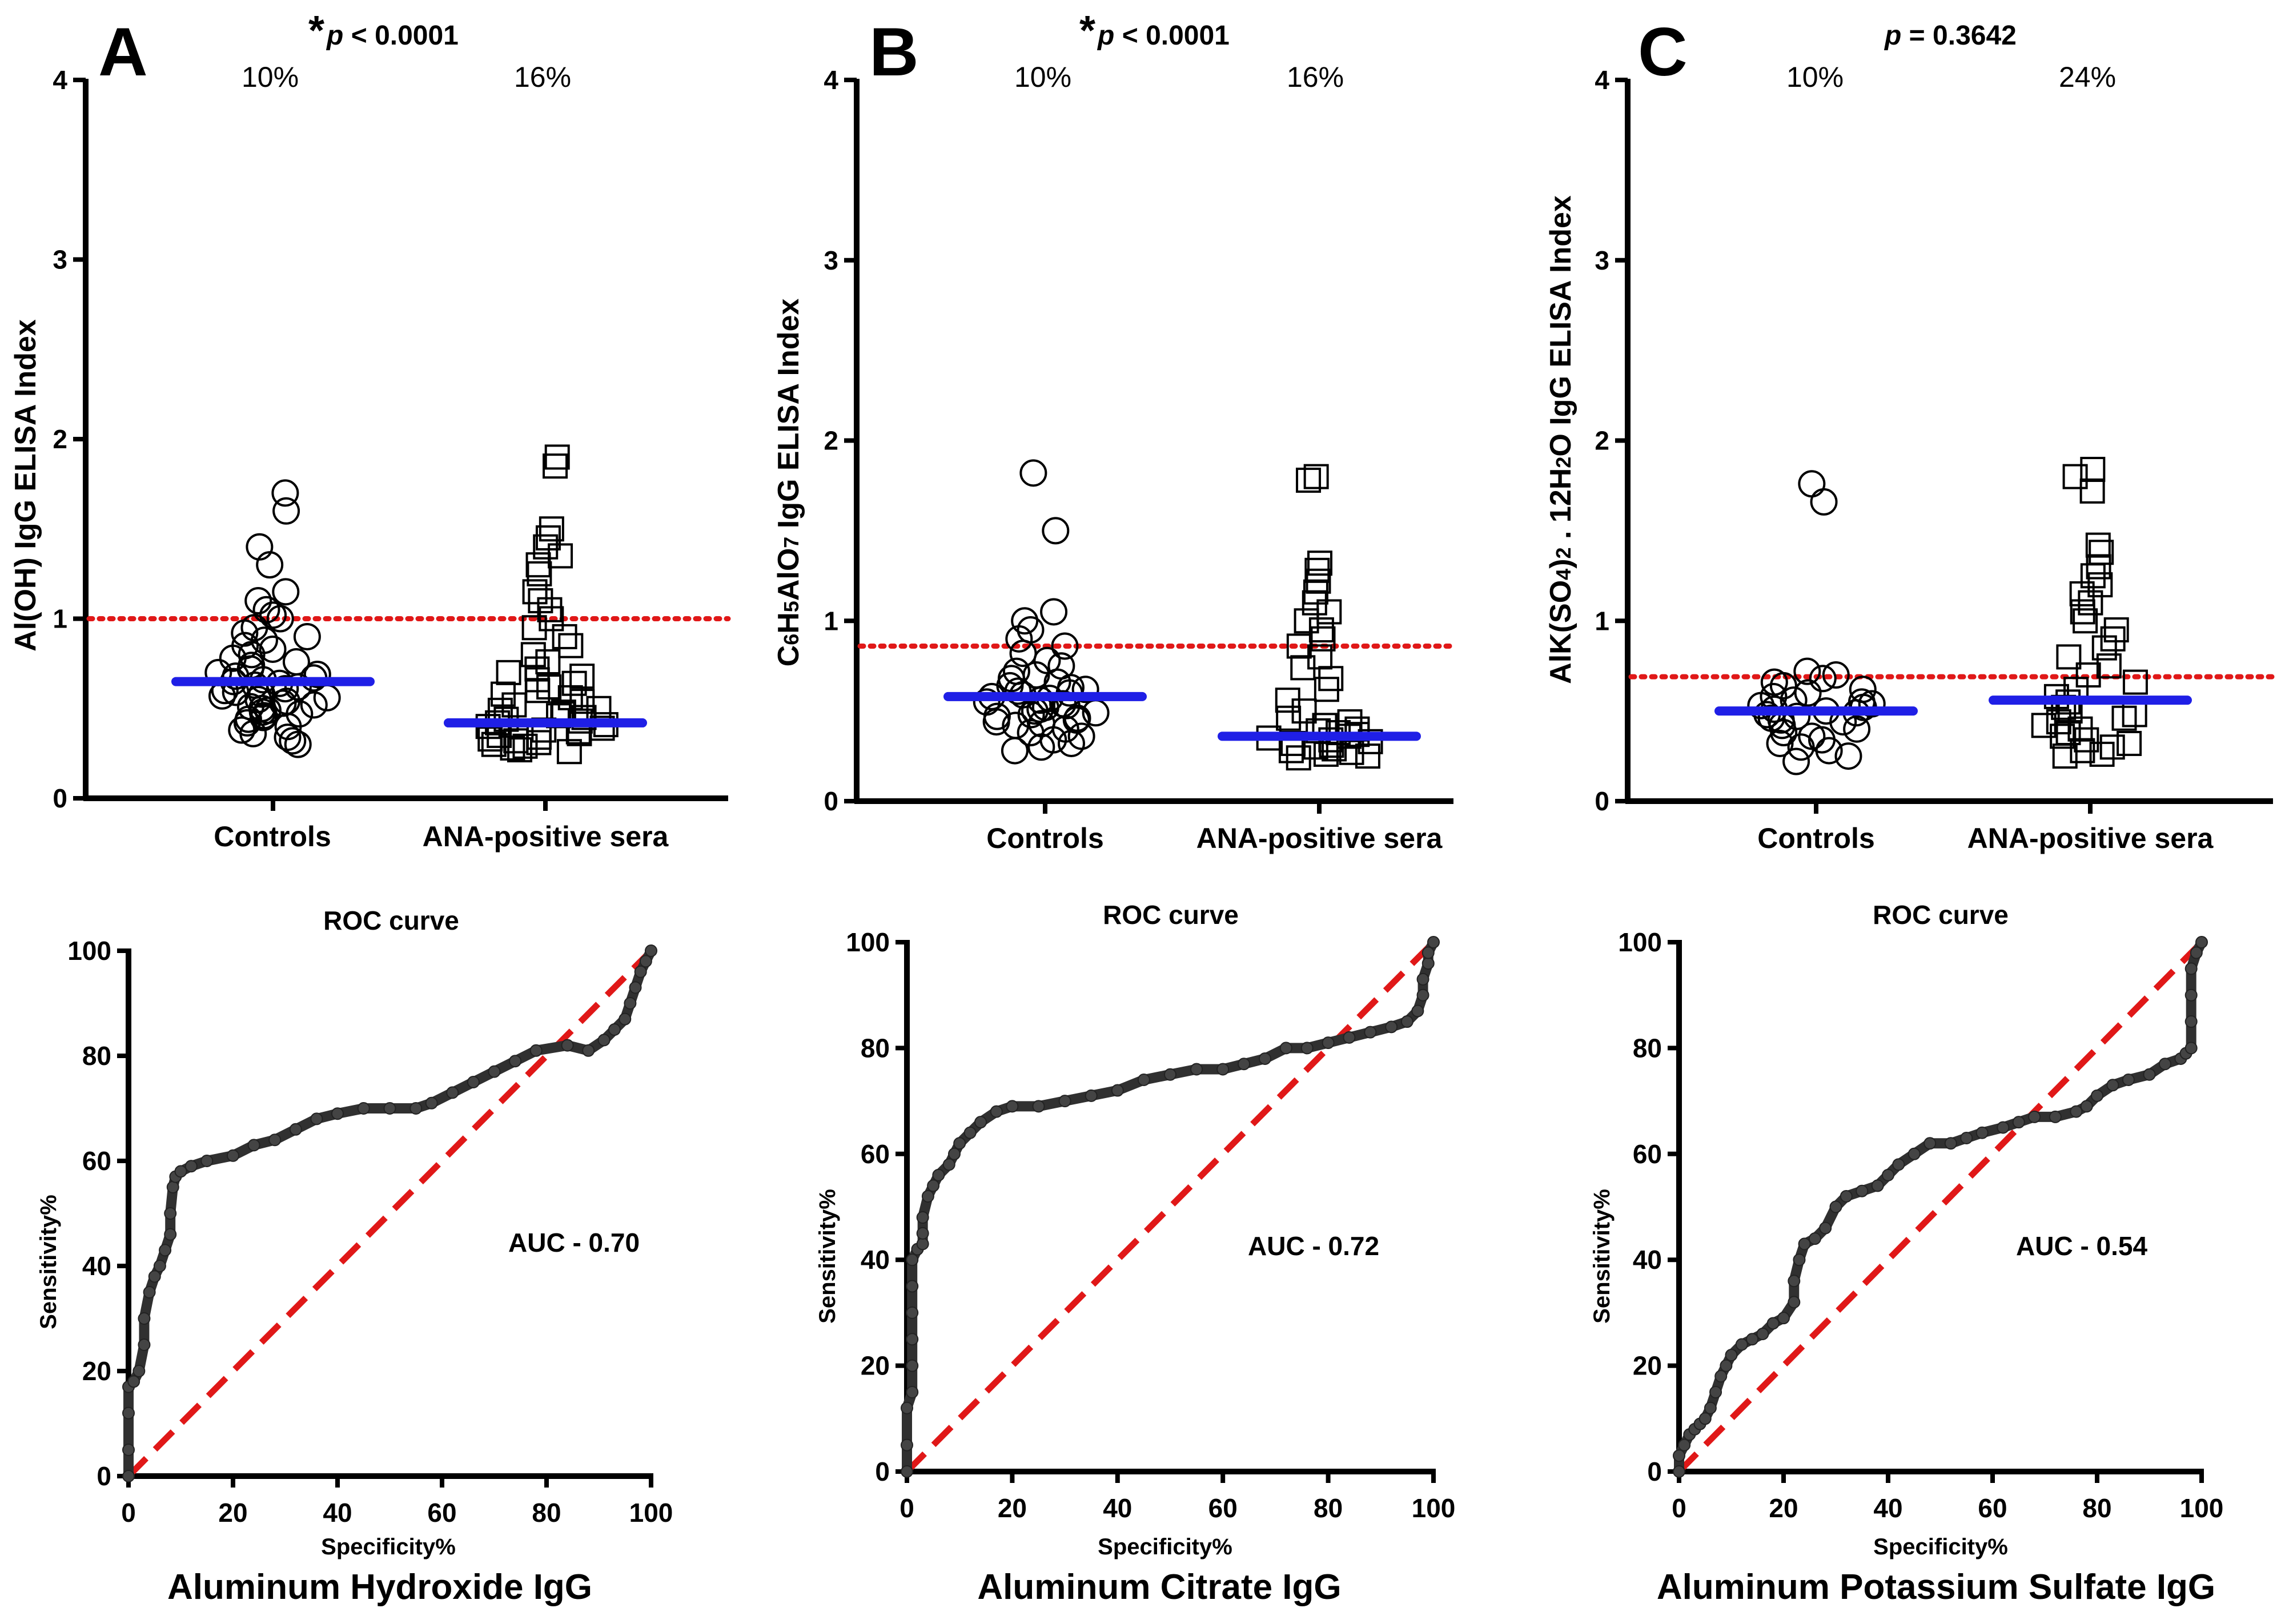  I want to click on roc-y-tick-label: 40, so click(96, 1266).